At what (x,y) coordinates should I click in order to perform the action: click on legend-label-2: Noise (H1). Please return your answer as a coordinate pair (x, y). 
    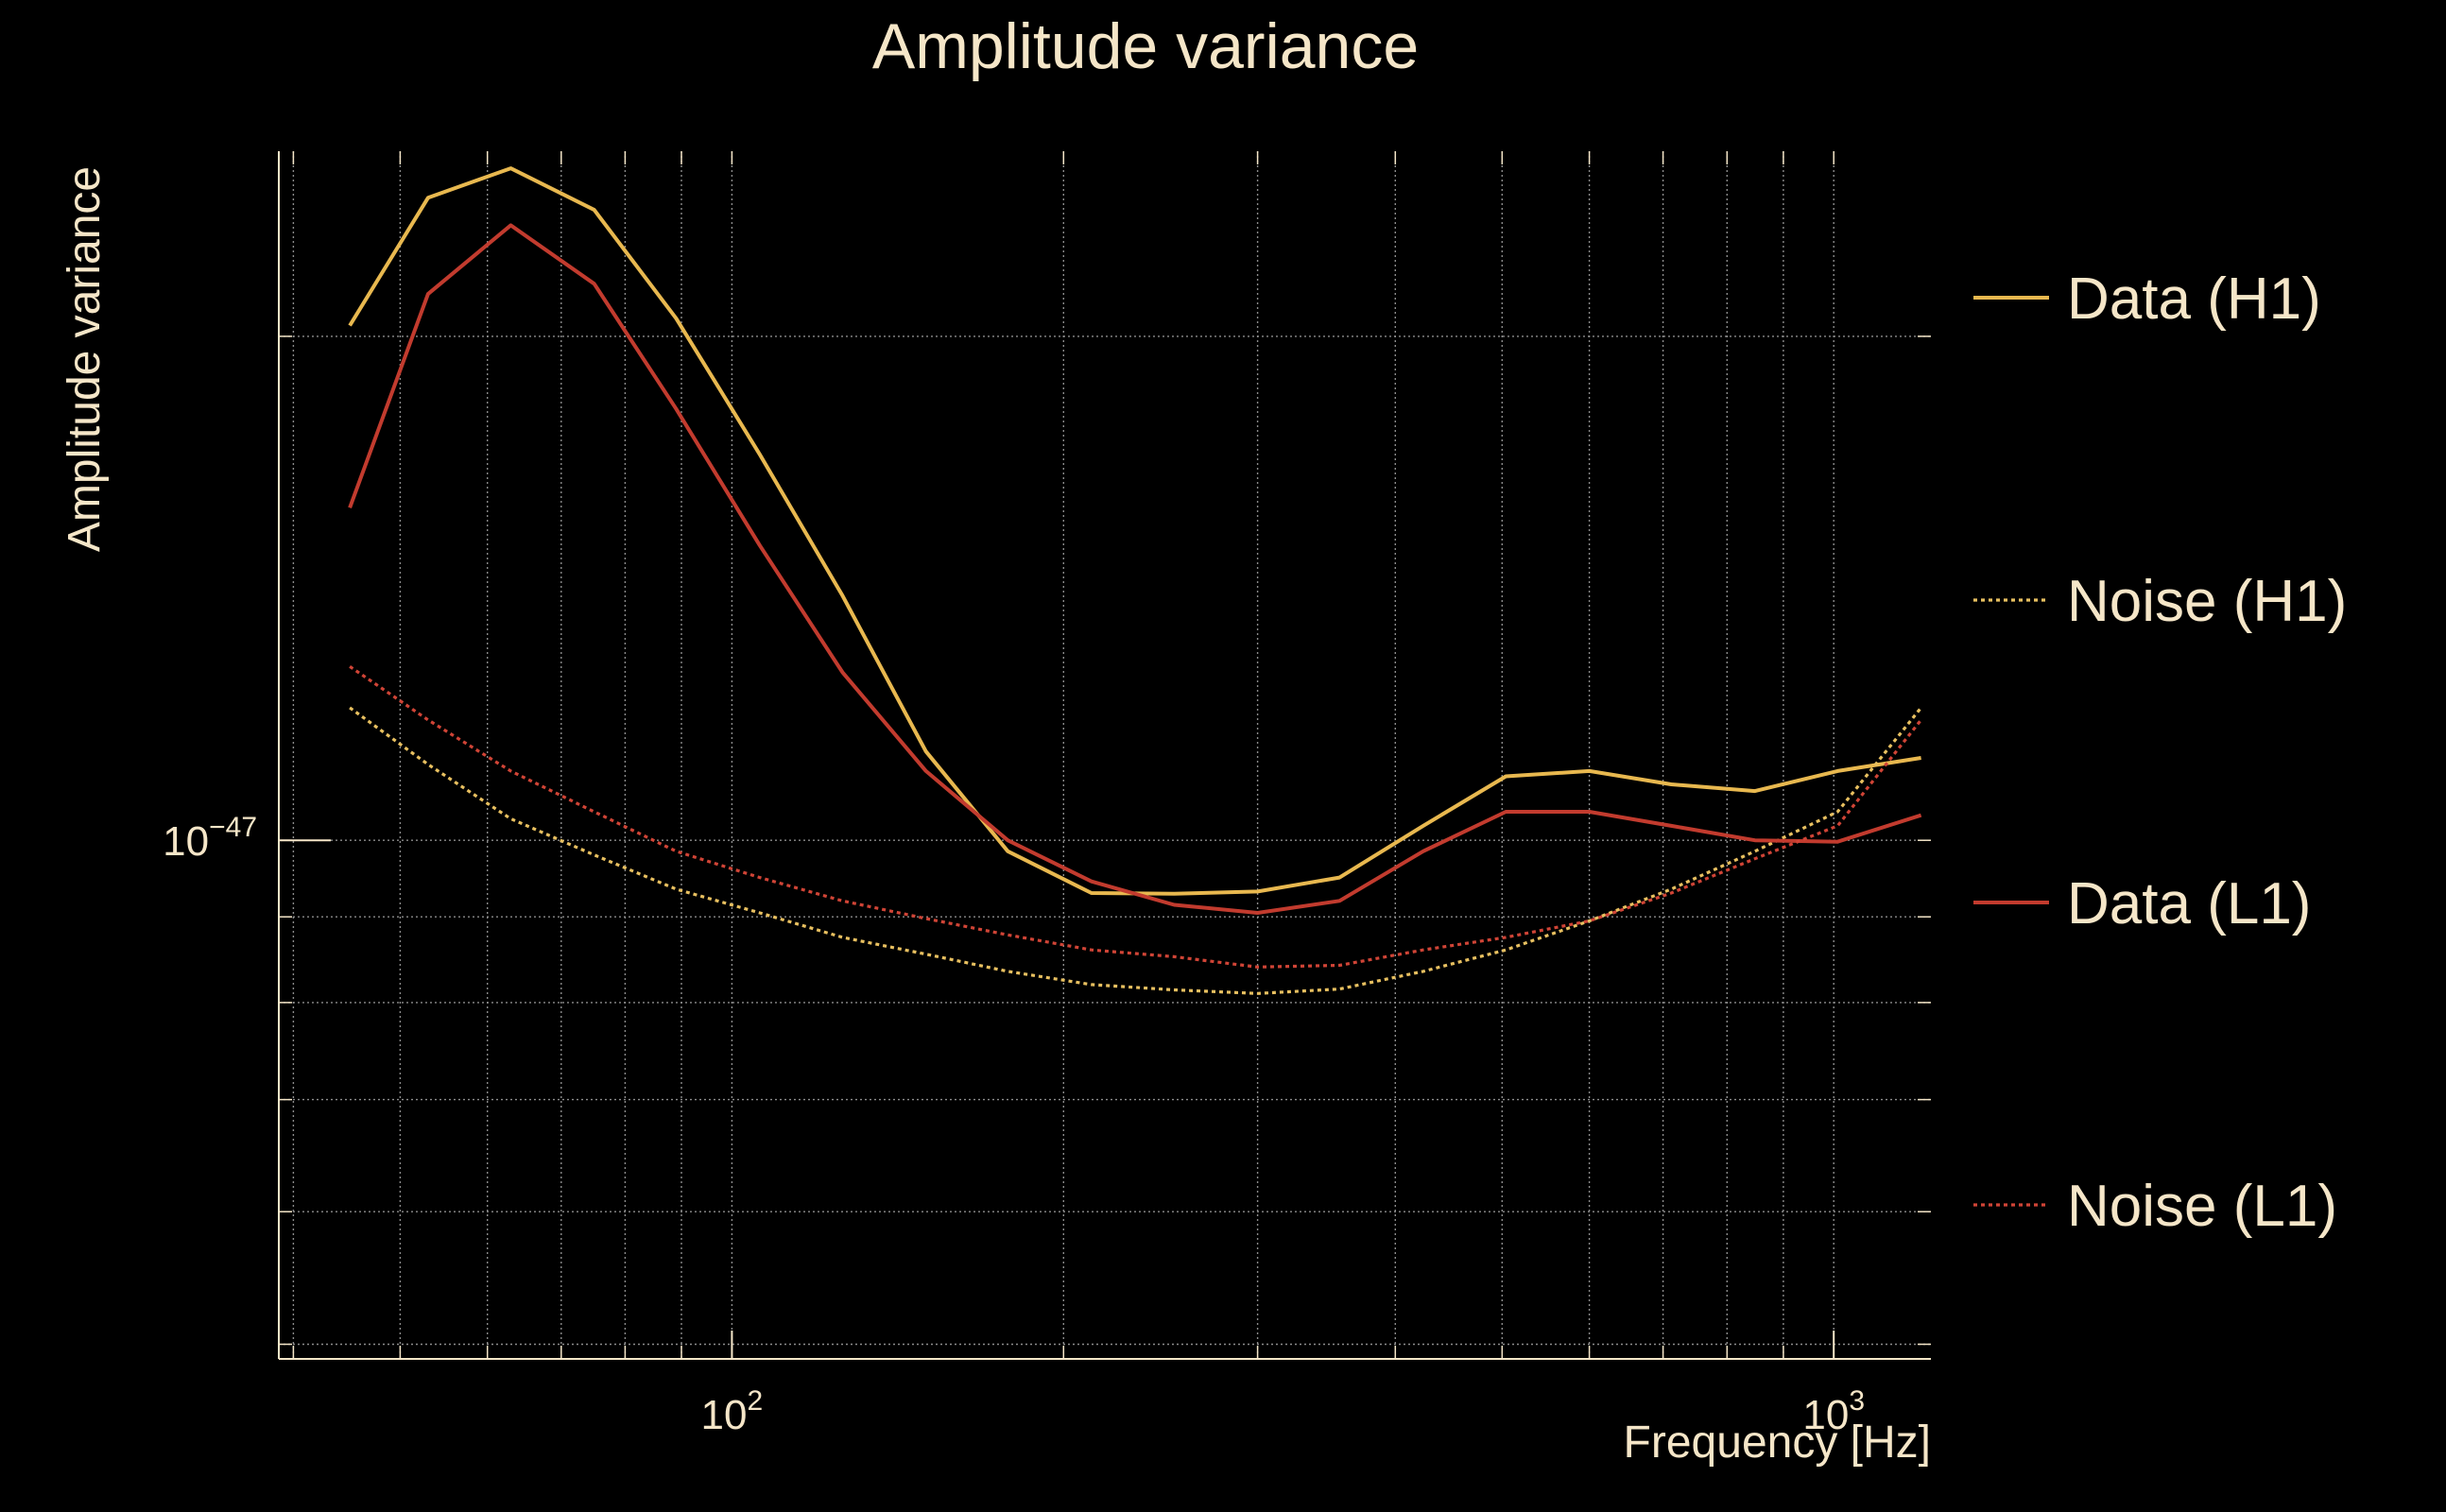
    Looking at the image, I should click on (2207, 601).